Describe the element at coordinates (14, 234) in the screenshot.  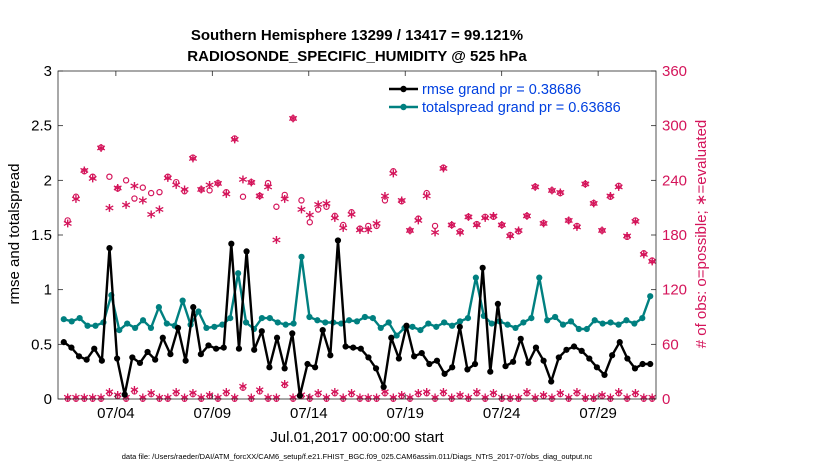
I see `y-axis-label-left: rmse and totalspread` at that location.